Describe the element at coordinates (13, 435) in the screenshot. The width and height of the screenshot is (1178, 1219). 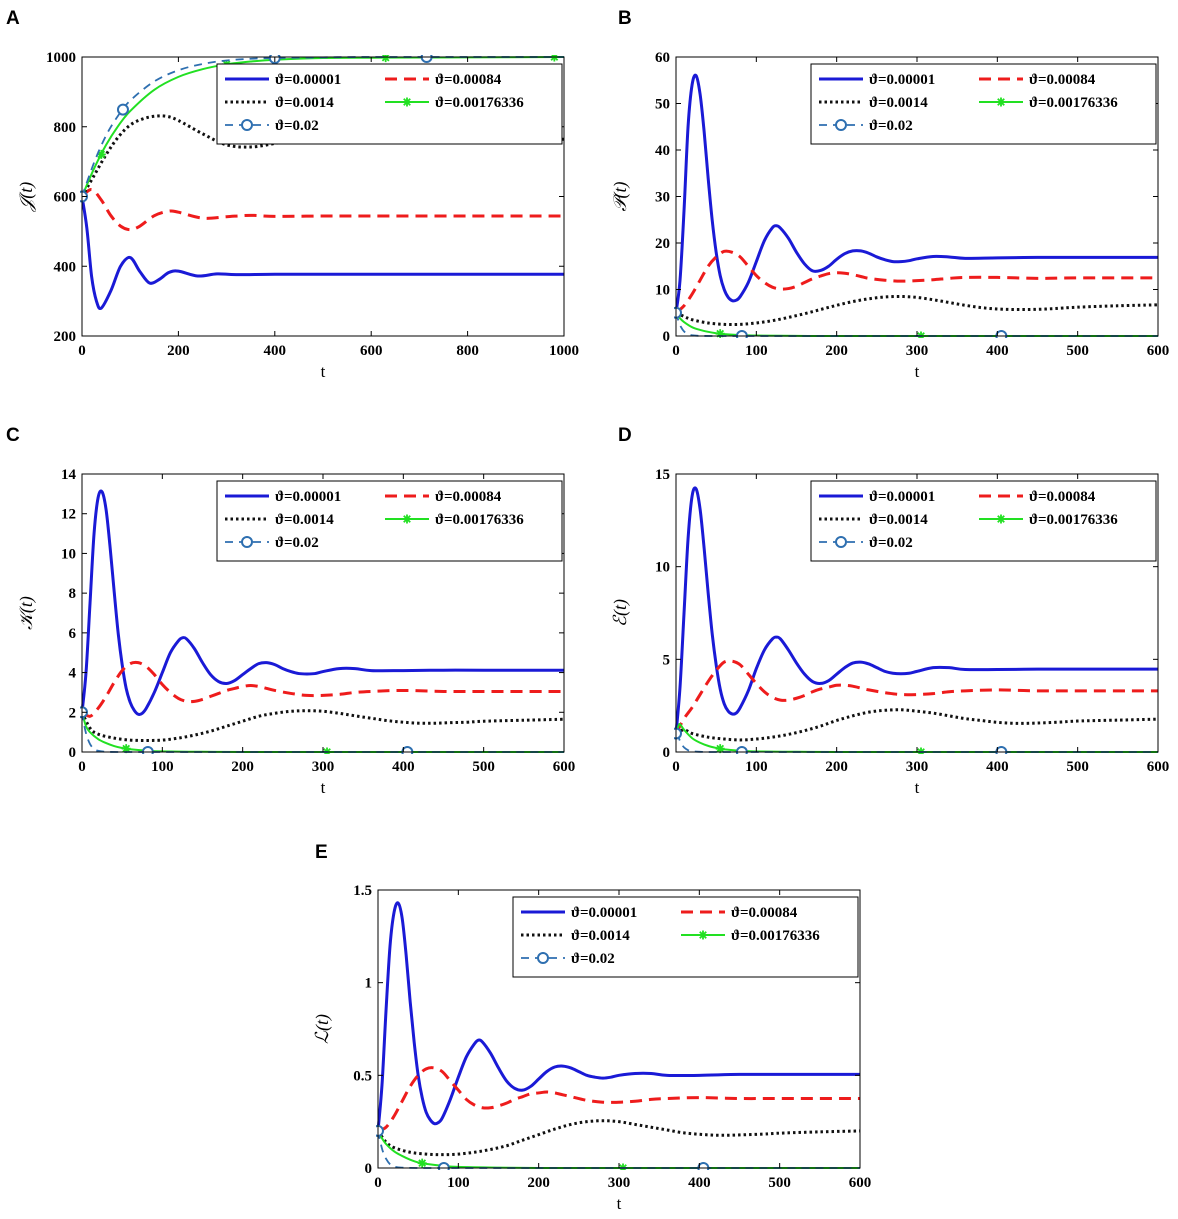
I see `panel-letter: C` at that location.